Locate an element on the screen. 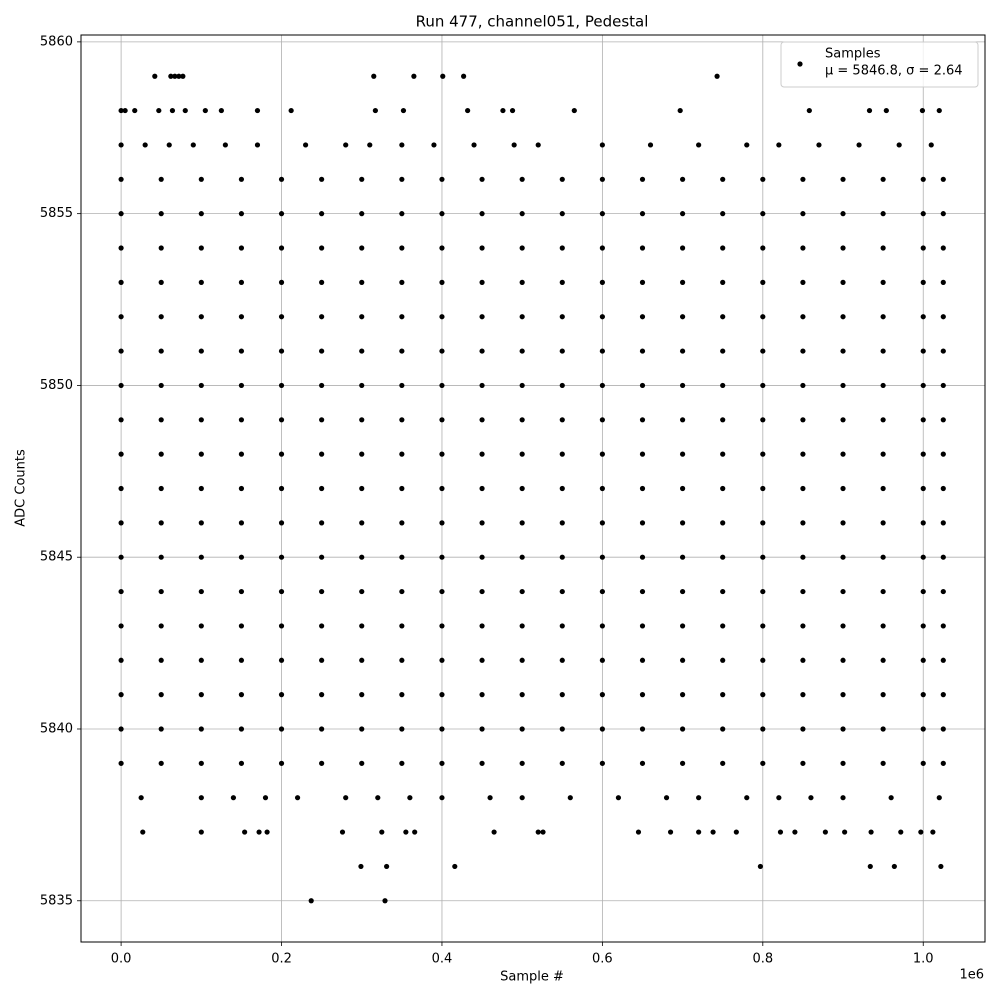  y-tick-label: 5835 is located at coordinates (56, 900).